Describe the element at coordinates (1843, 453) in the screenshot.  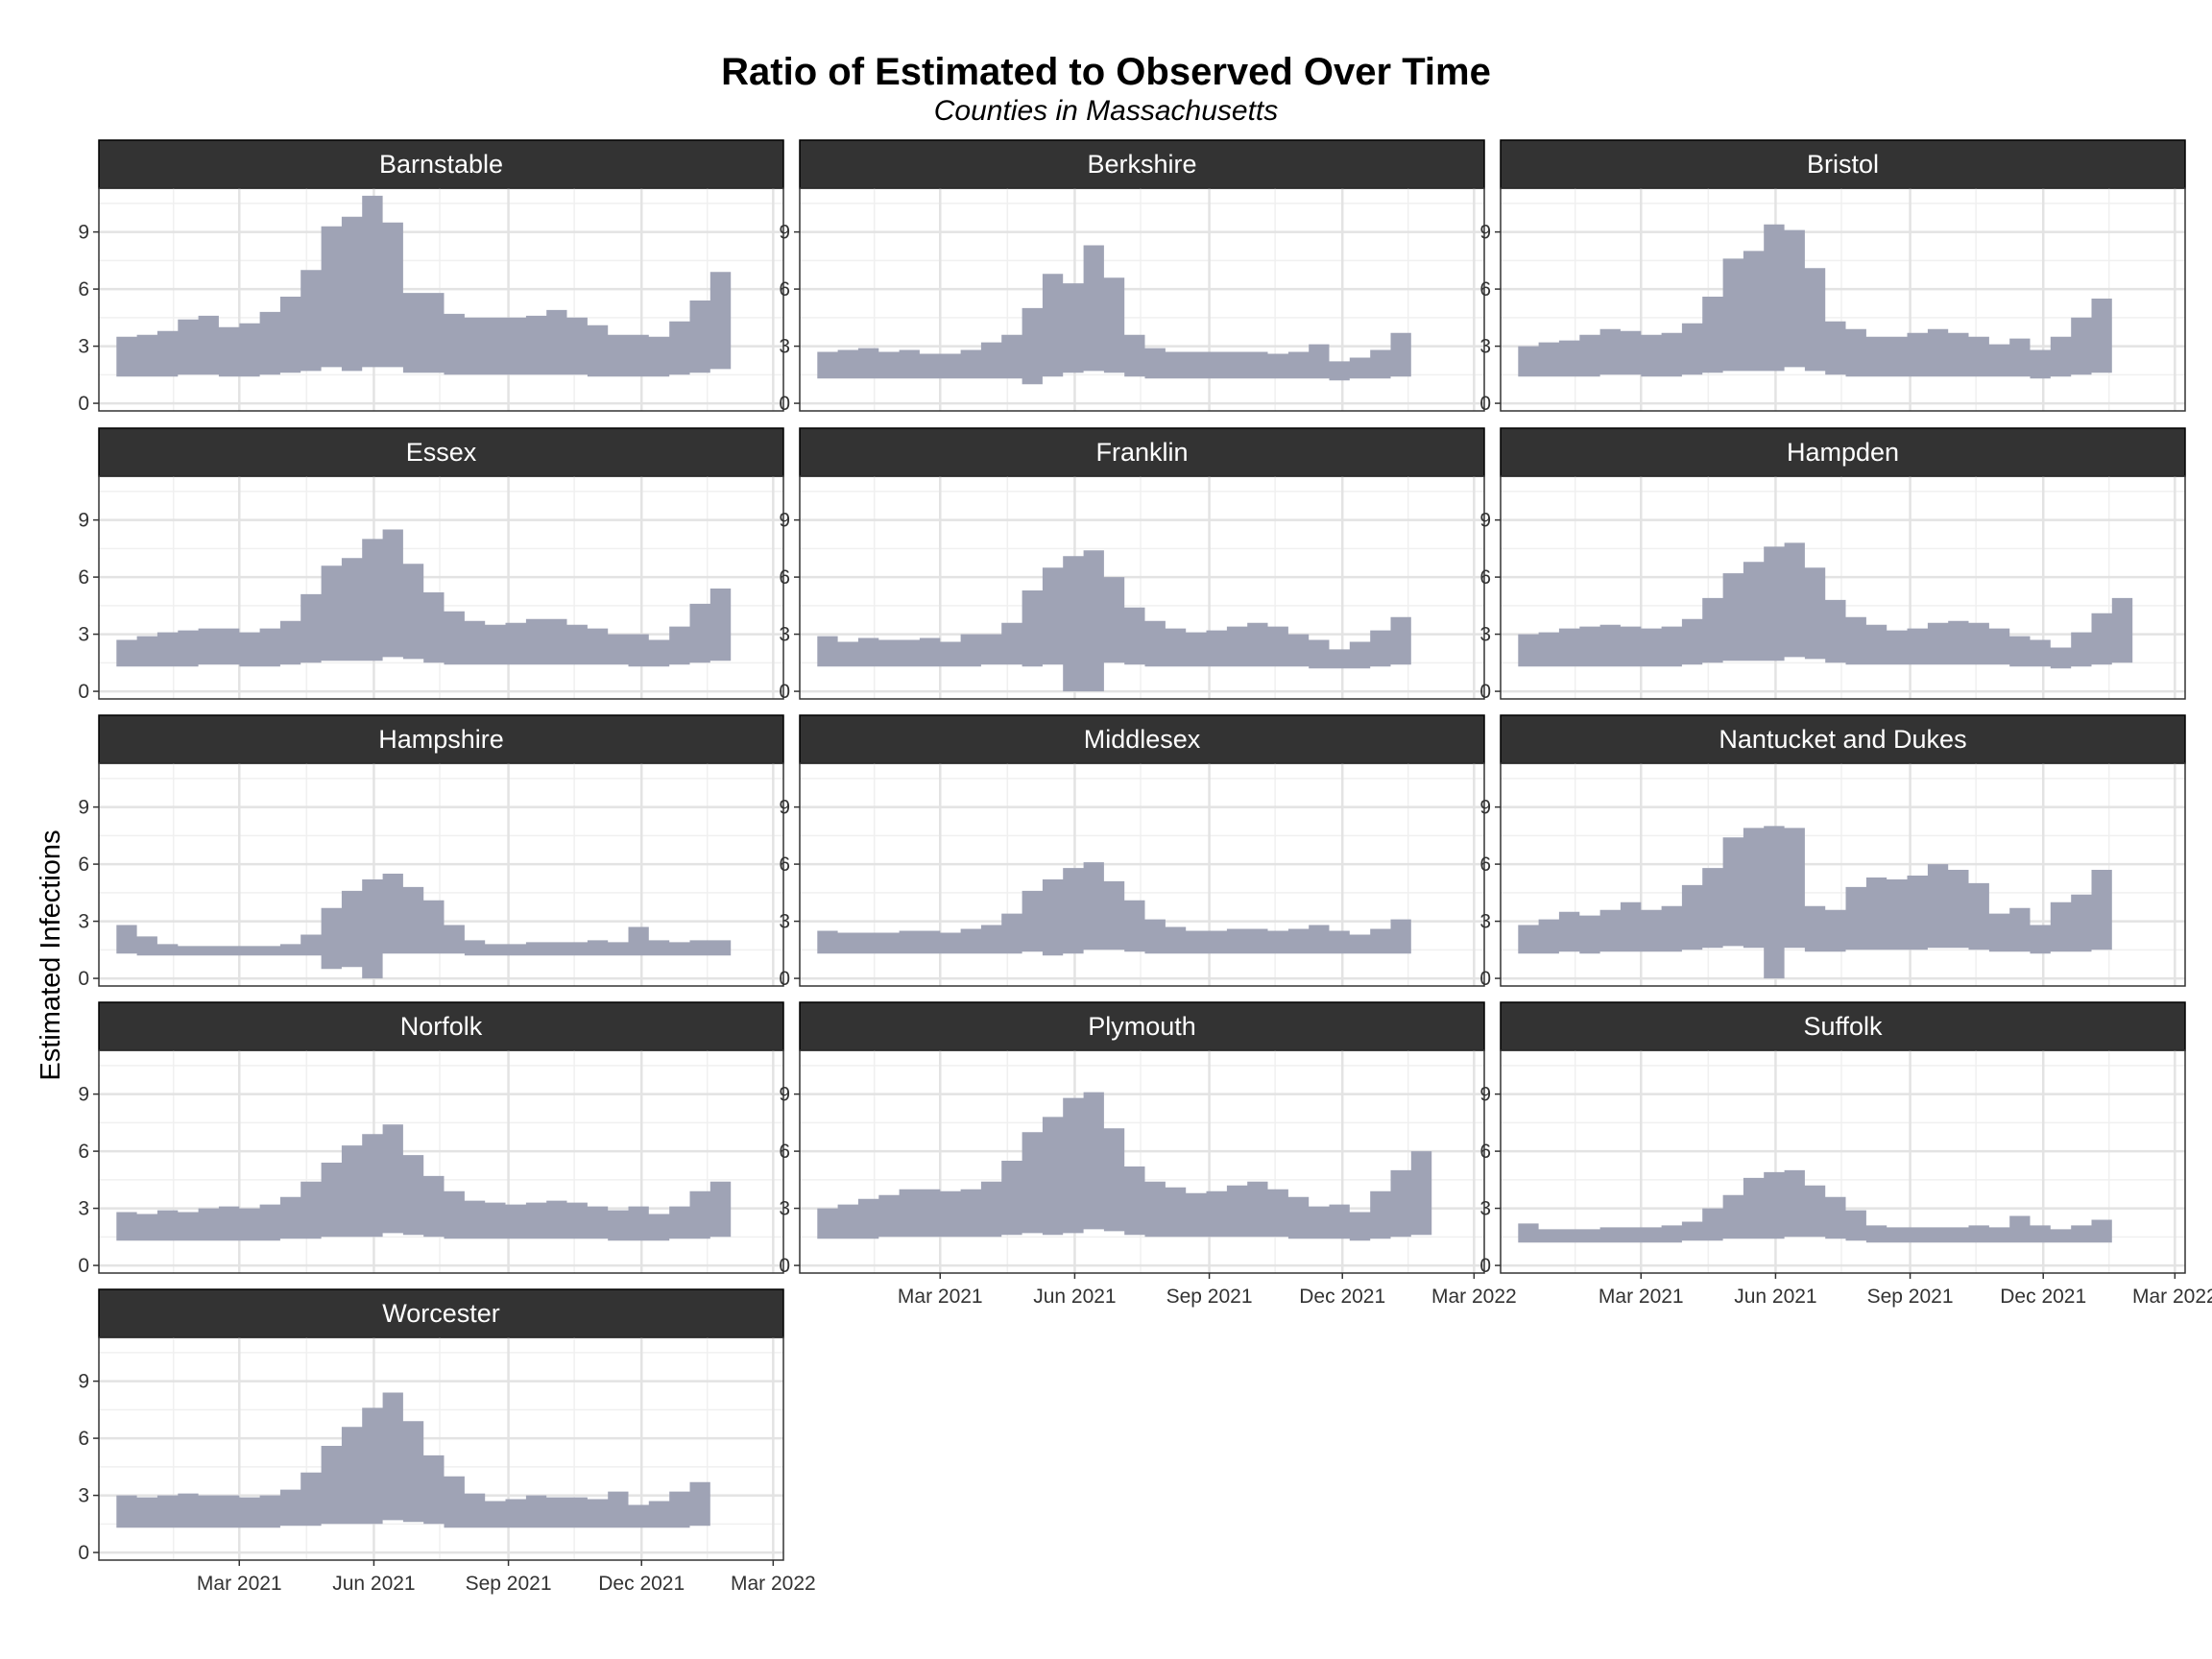
I see `facet-strip-label: Hampden` at that location.